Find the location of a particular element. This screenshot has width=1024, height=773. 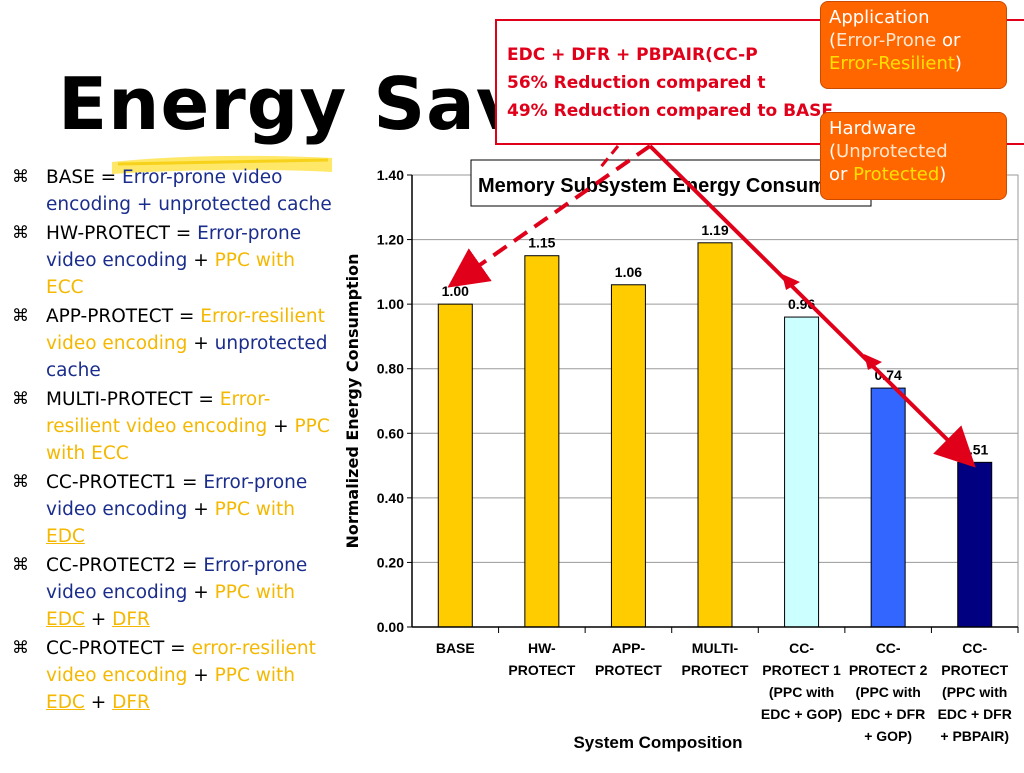

x-tick-label: APP- is located at coordinates (629, 648).